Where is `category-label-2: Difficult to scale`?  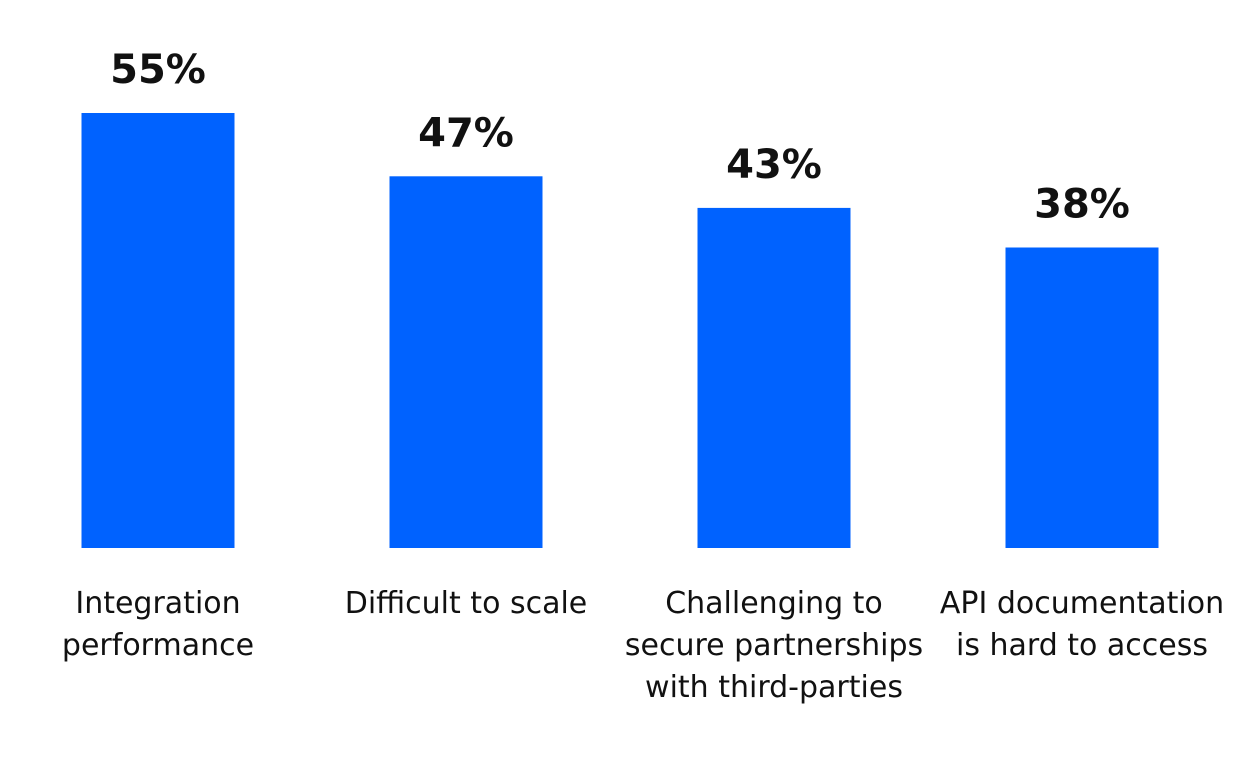
category-label-2: Difficult to scale is located at coordinates (466, 603).